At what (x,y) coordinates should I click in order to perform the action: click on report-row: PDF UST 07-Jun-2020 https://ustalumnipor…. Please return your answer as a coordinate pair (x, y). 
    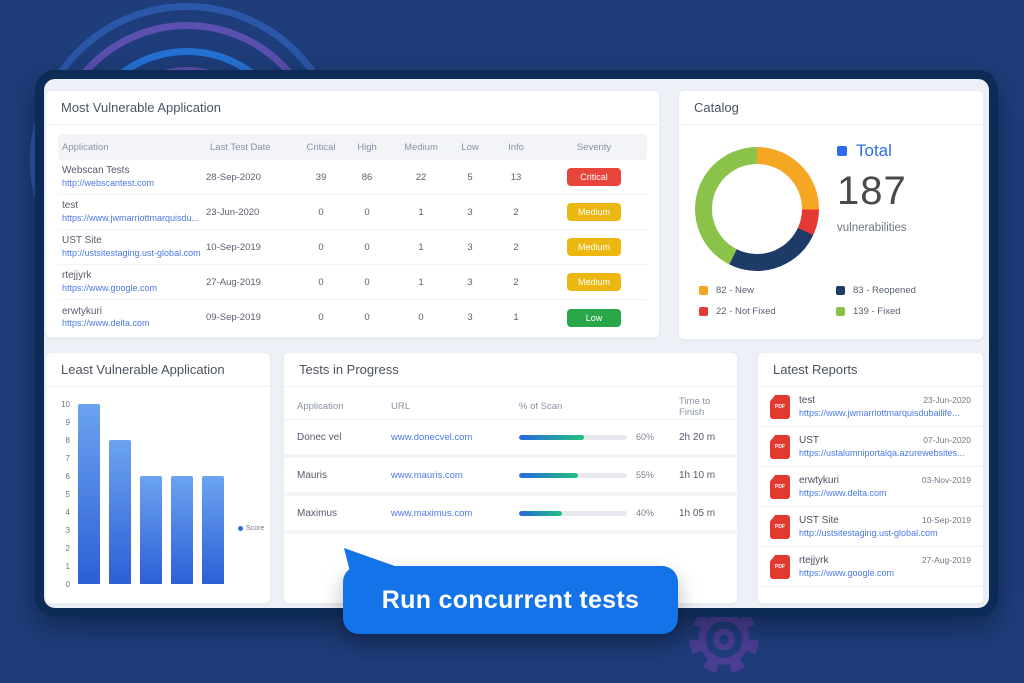
    Looking at the image, I should click on (870, 447).